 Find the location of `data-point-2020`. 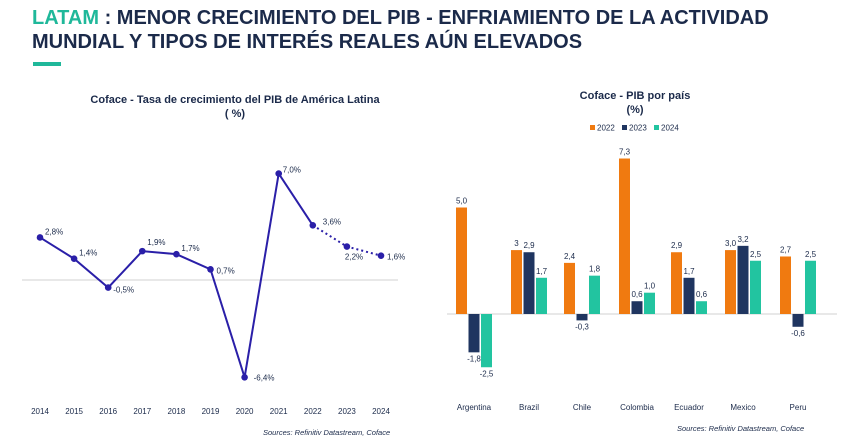

data-point-2020 is located at coordinates (244, 377).